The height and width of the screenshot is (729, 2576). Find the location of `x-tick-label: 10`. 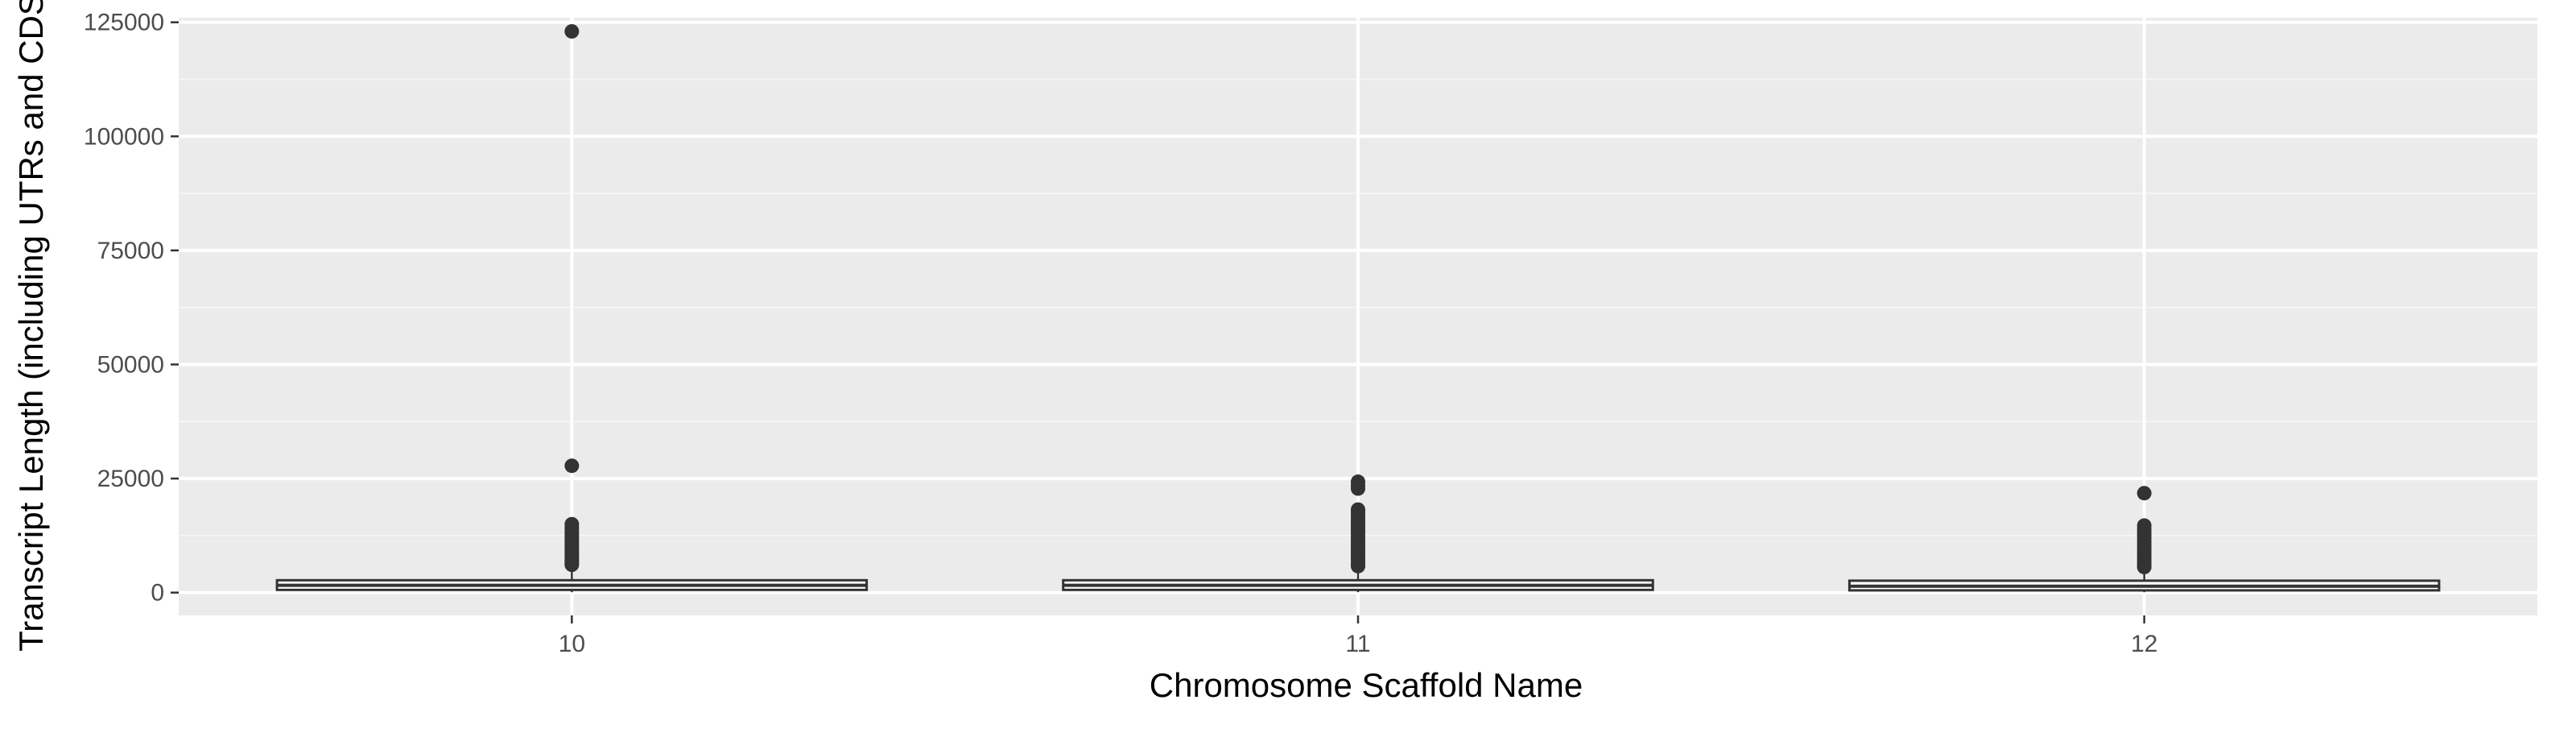

x-tick-label: 10 is located at coordinates (572, 644).